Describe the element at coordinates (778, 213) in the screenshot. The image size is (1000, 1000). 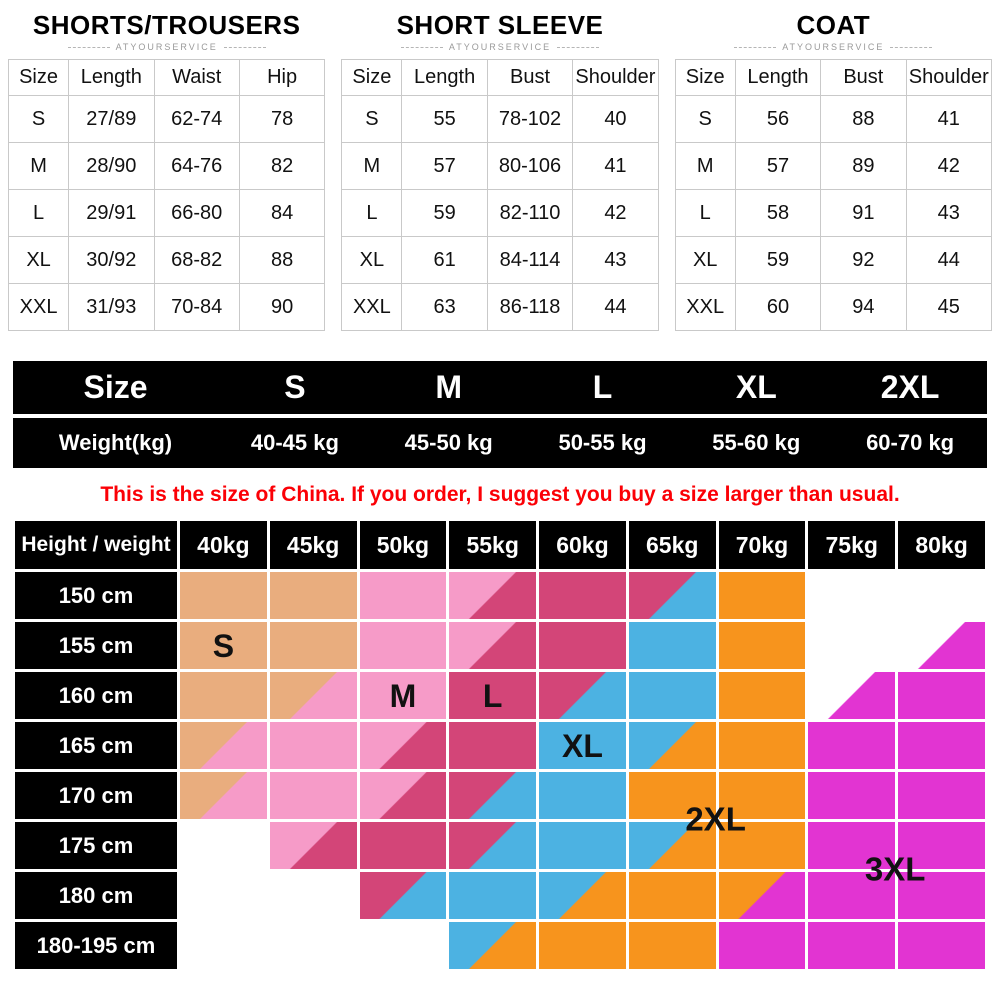
I see `value-cell: 58` at that location.